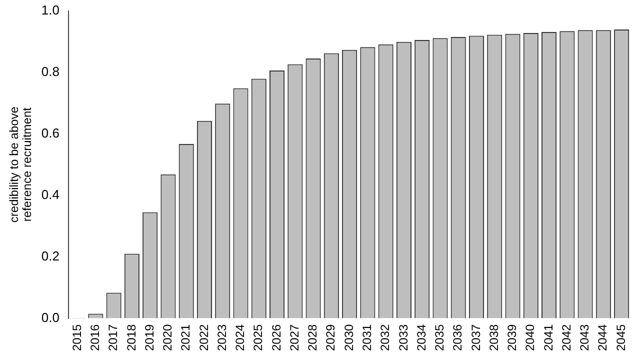 Image resolution: width=642 pixels, height=357 pixels. Describe the element at coordinates (20, 164) in the screenshot. I see `y-axis-title: credibility to be above reference recruitment` at that location.